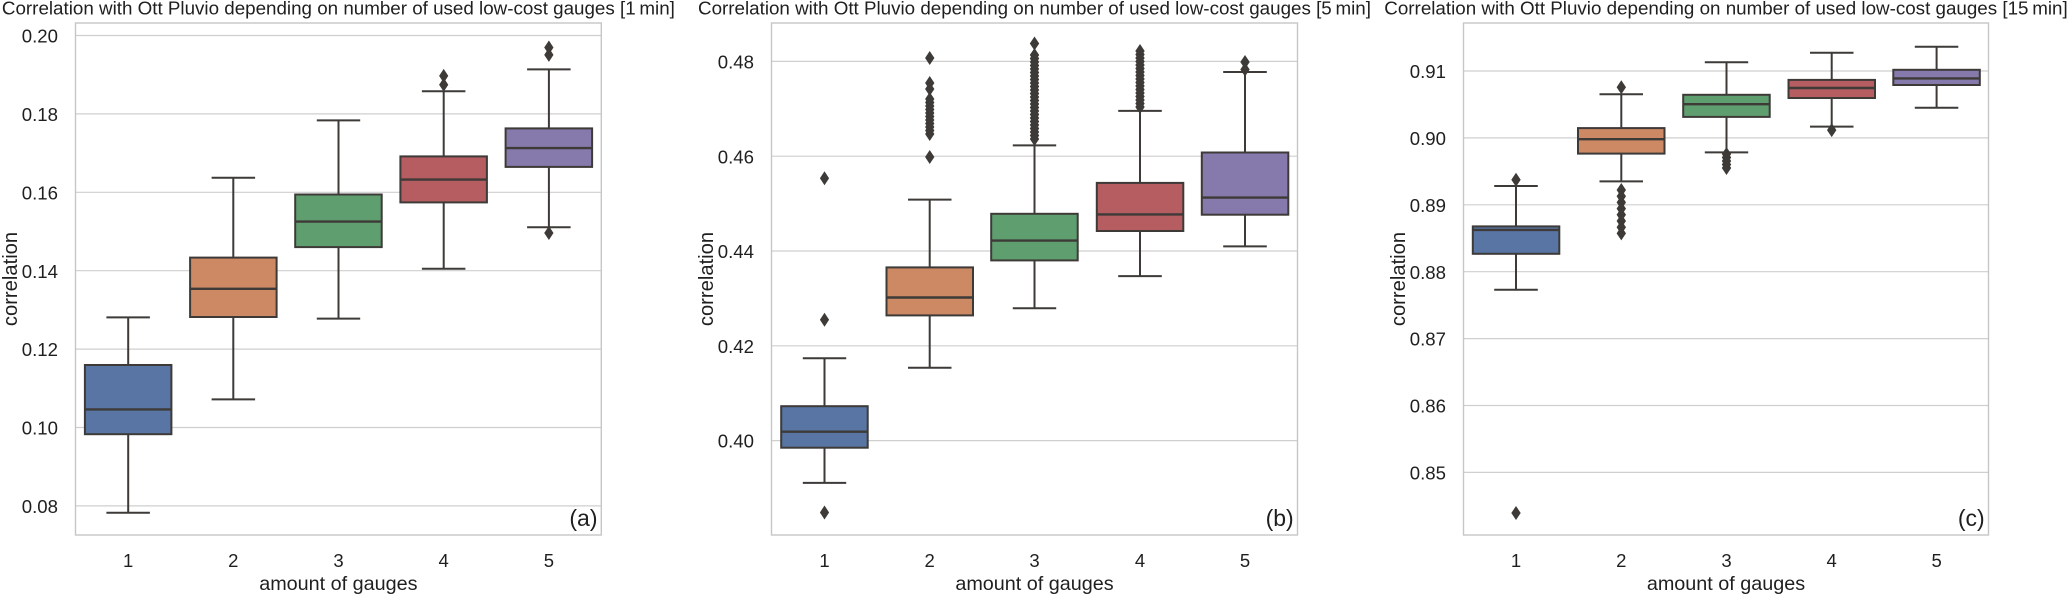  What do you see at coordinates (1428, 272) in the screenshot?
I see `svg-text: 0.88` at bounding box center [1428, 272].